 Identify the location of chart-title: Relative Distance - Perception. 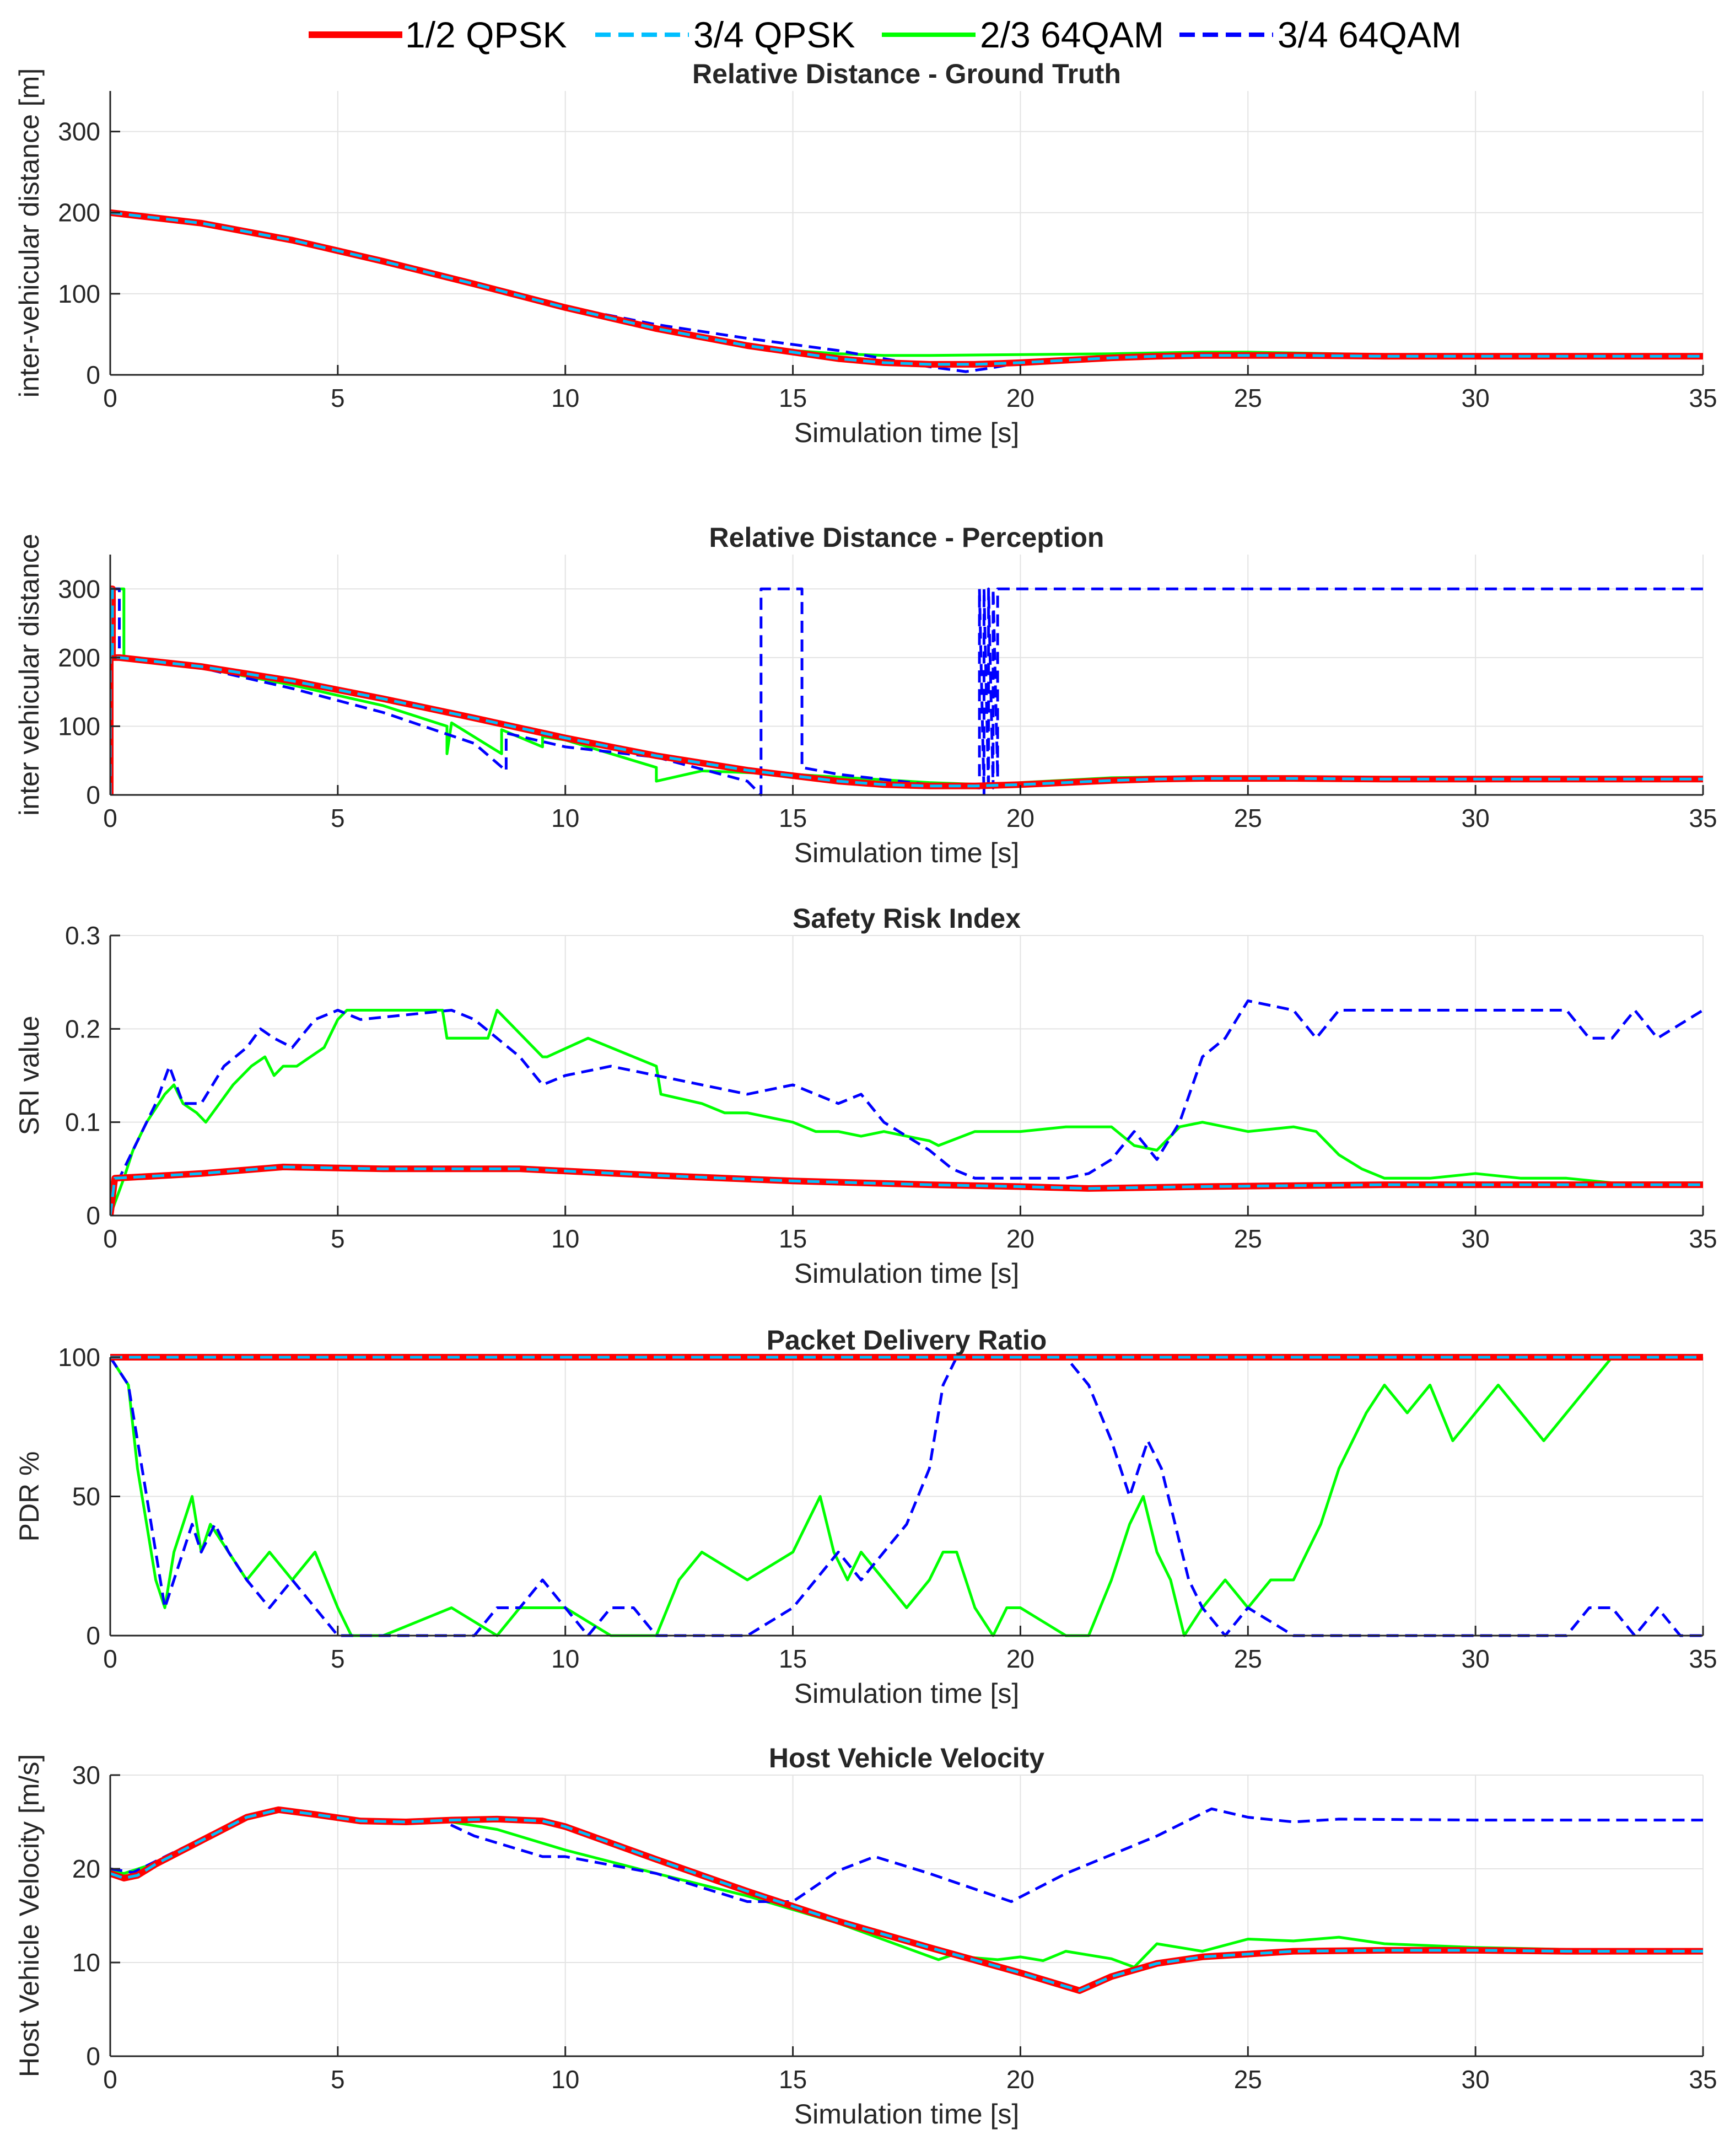
(906, 537).